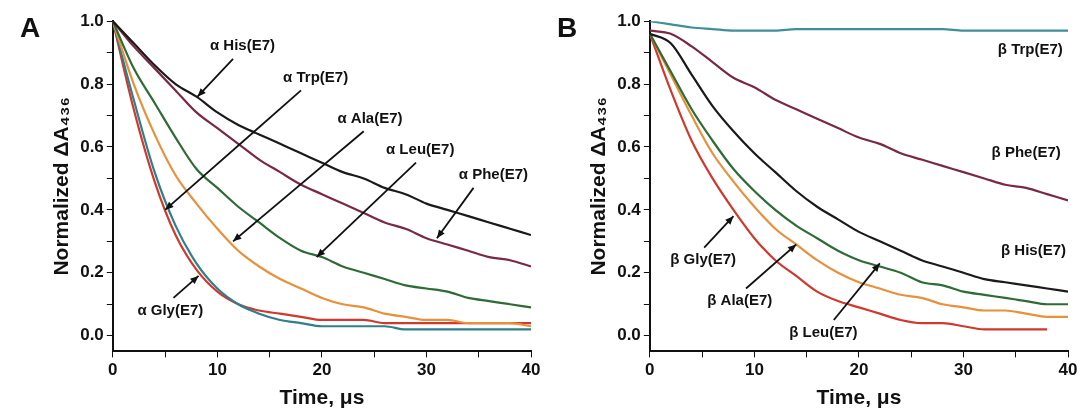 The image size is (1090, 417). I want to click on annotation: β Gly(E7), so click(703, 259).